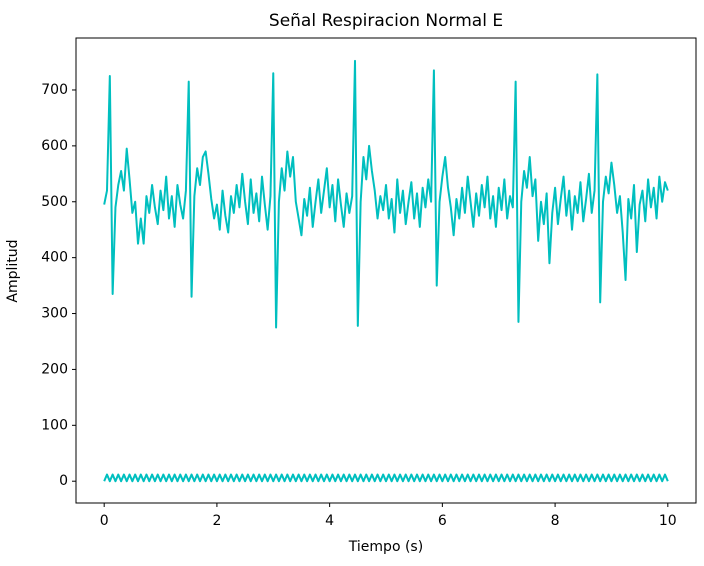  Describe the element at coordinates (442, 521) in the screenshot. I see `x-tick-label: 6` at that location.